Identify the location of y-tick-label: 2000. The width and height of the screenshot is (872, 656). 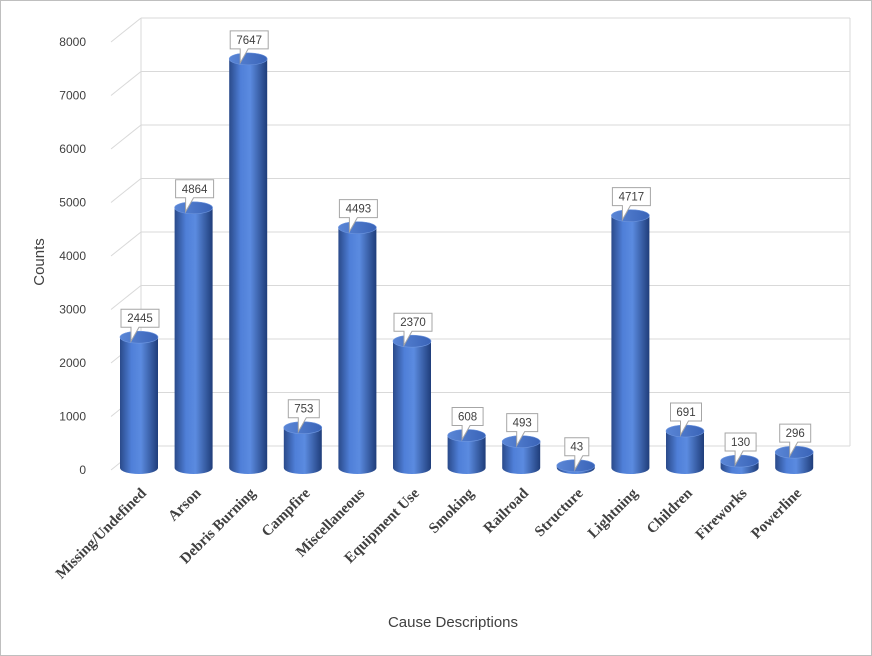
(72, 363).